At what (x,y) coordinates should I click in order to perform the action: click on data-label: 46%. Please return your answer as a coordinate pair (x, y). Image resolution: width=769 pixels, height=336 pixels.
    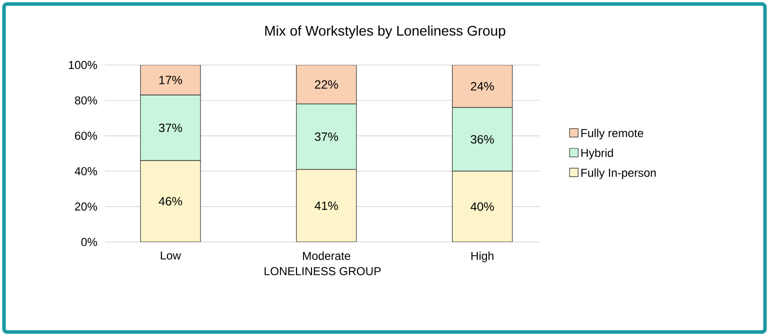
    Looking at the image, I should click on (170, 201).